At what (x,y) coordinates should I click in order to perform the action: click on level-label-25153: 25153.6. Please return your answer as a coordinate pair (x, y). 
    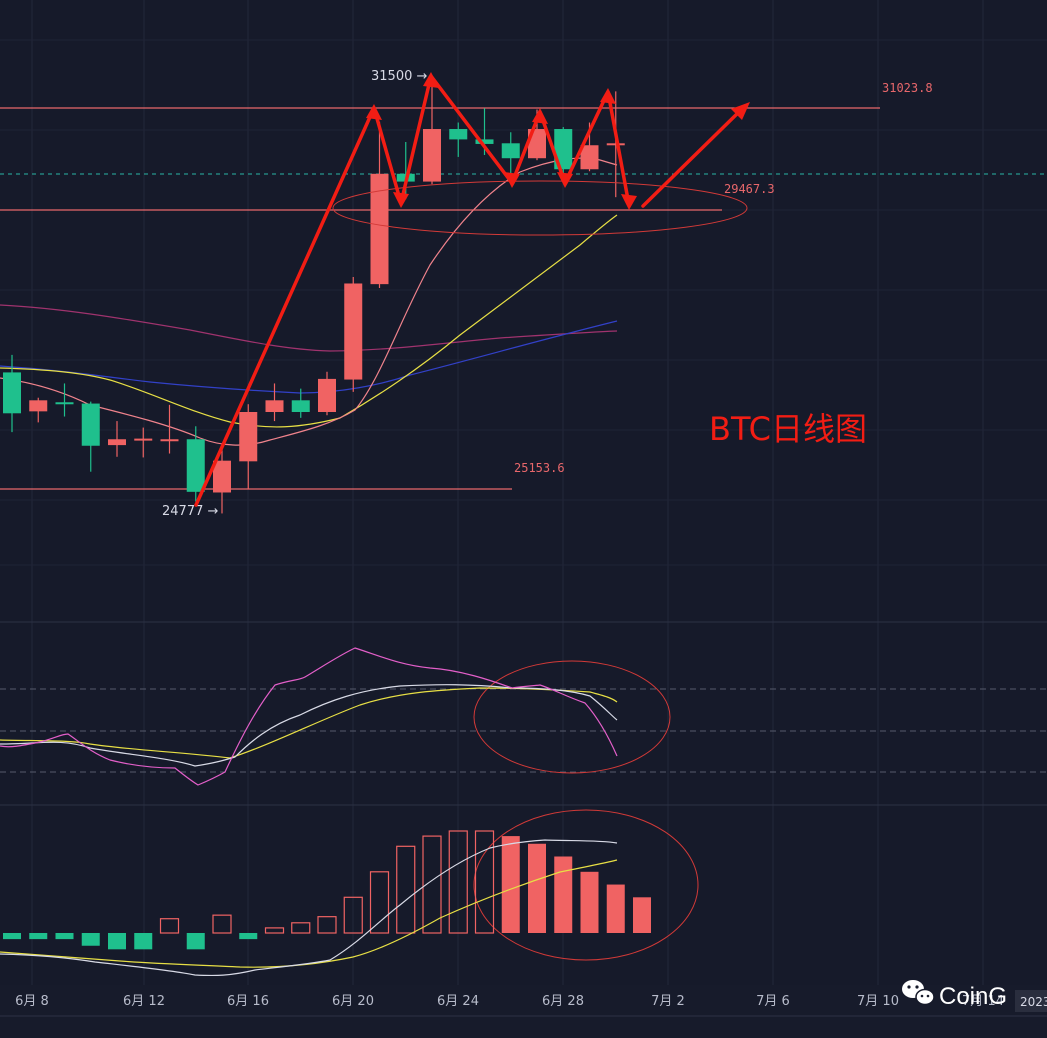
    Looking at the image, I should click on (539, 468).